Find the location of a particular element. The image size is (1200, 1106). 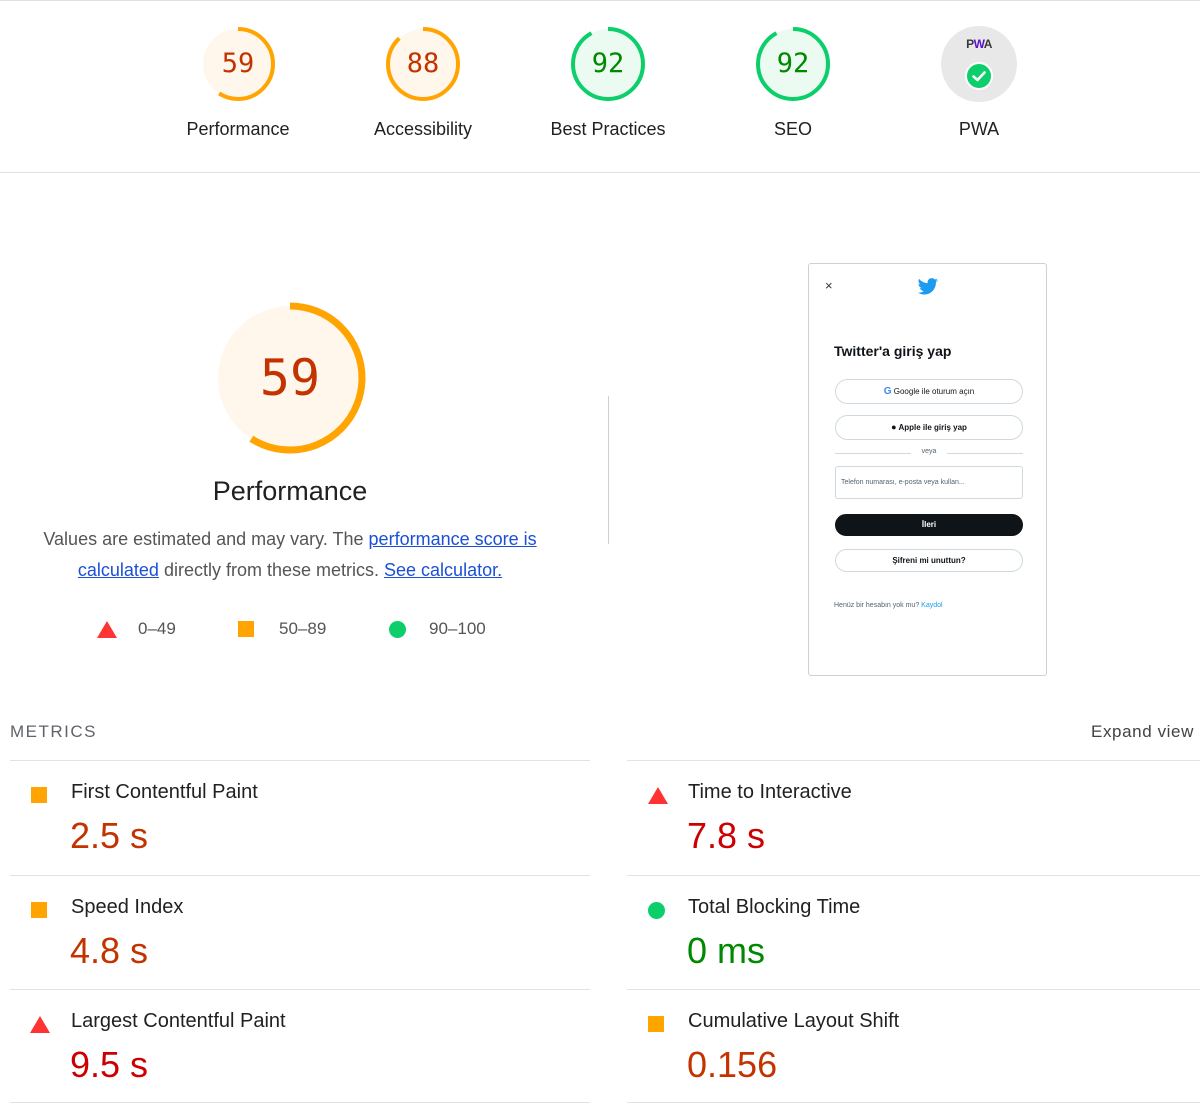

legend-range: 90–100 is located at coordinates (457, 628).